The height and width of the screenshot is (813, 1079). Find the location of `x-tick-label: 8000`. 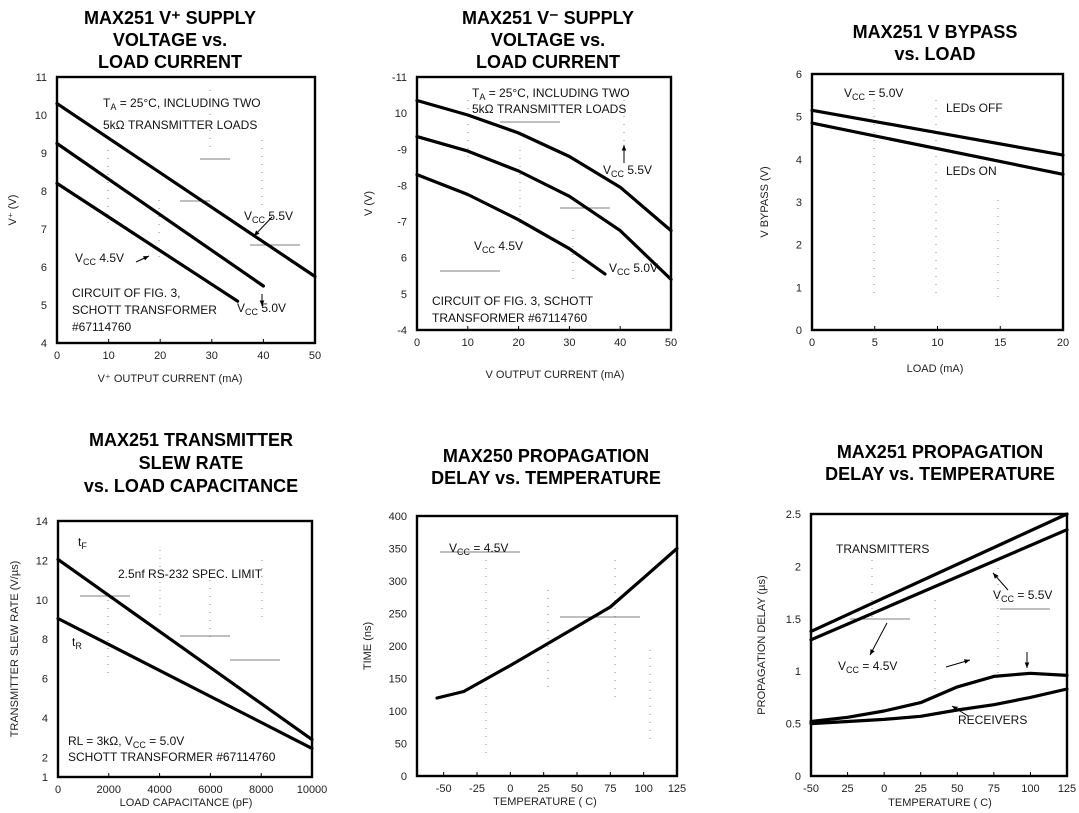

x-tick-label: 8000 is located at coordinates (261, 790).